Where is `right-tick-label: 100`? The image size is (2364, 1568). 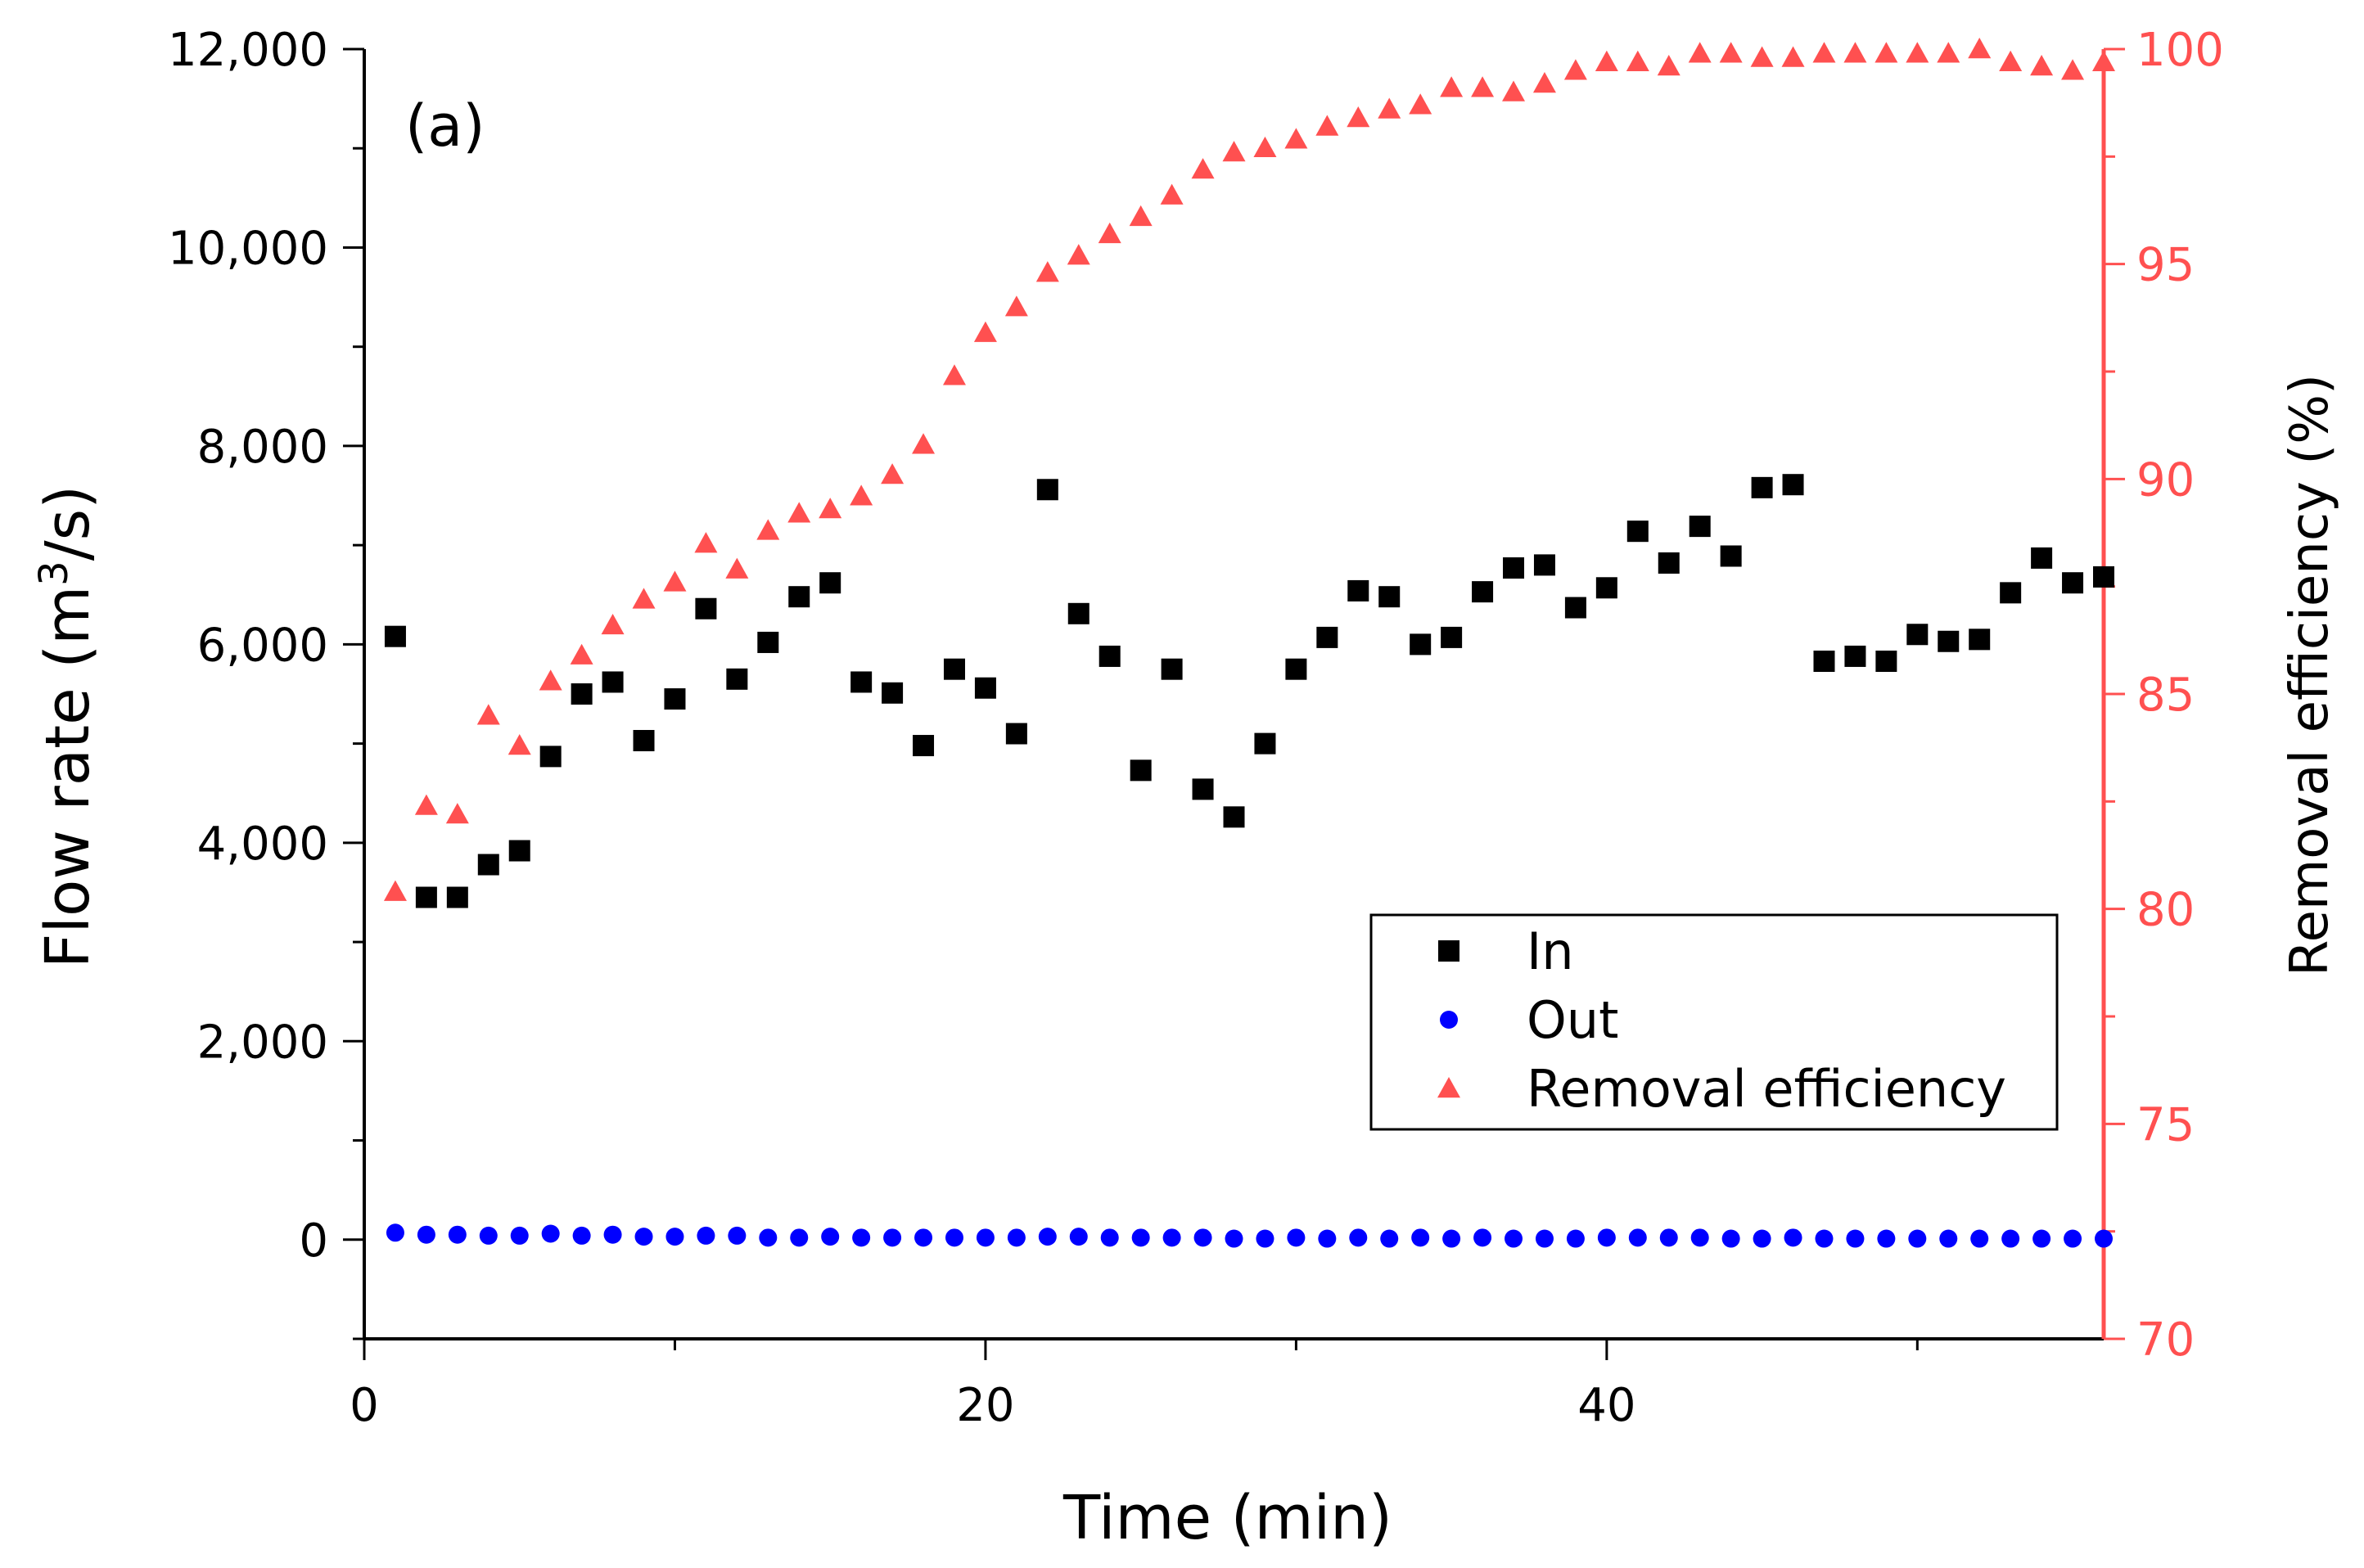
right-tick-label: 100 is located at coordinates (2180, 50).